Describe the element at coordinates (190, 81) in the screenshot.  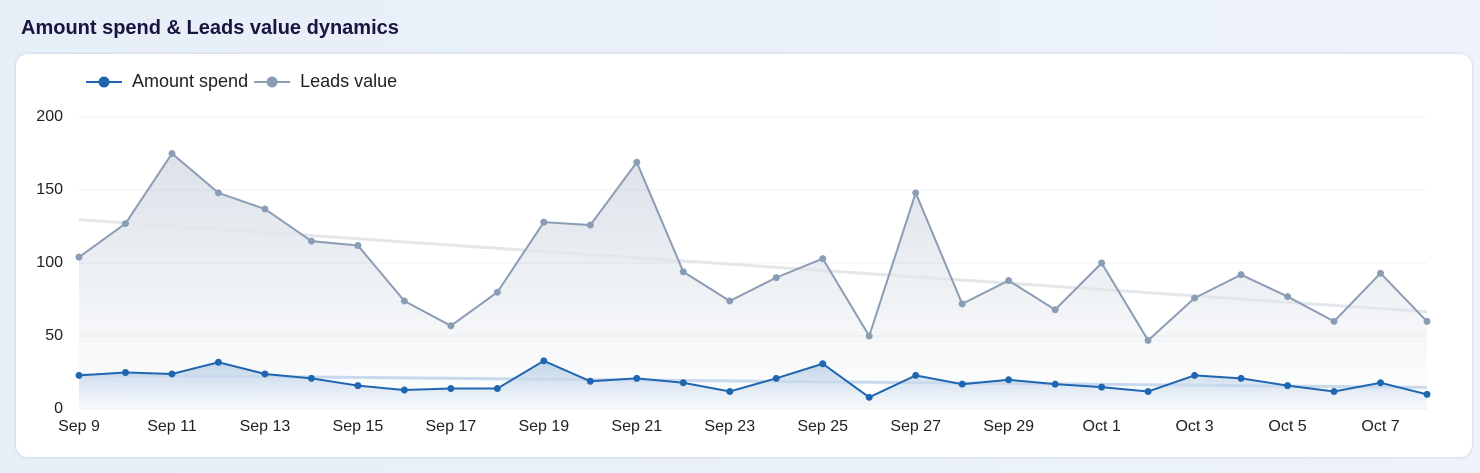
I see `legend-label: Amount spend` at that location.